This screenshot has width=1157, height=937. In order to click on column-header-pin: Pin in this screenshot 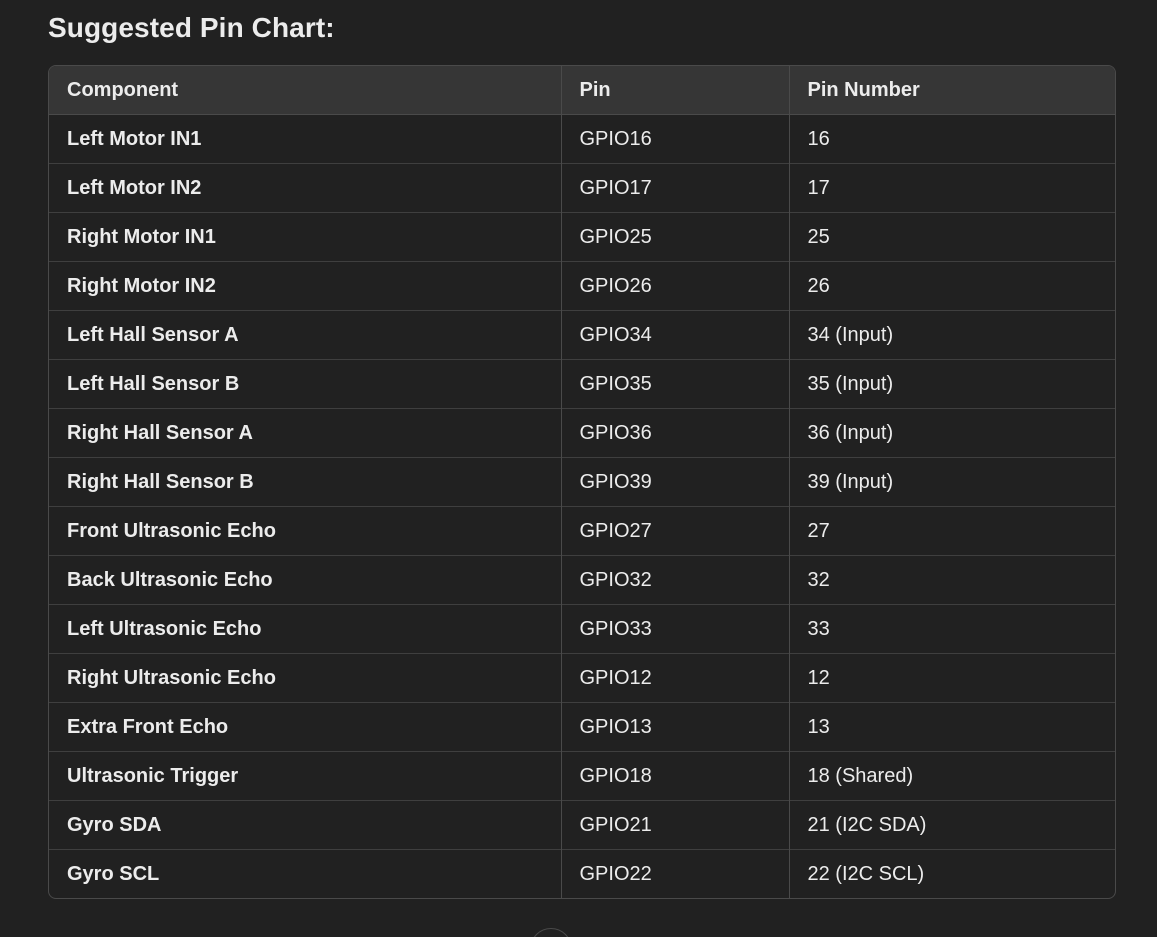, I will do `click(674, 90)`.